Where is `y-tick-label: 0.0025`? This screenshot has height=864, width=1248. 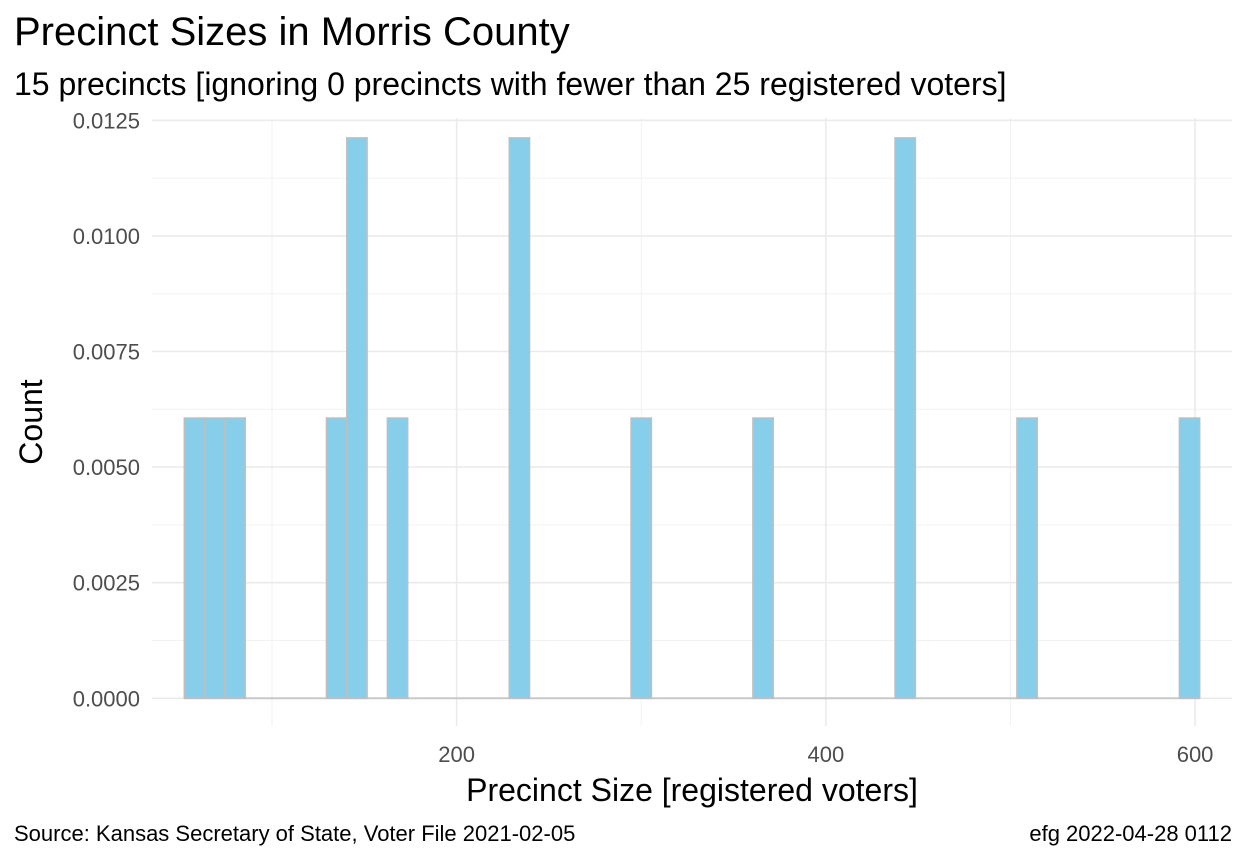 y-tick-label: 0.0025 is located at coordinates (106, 583).